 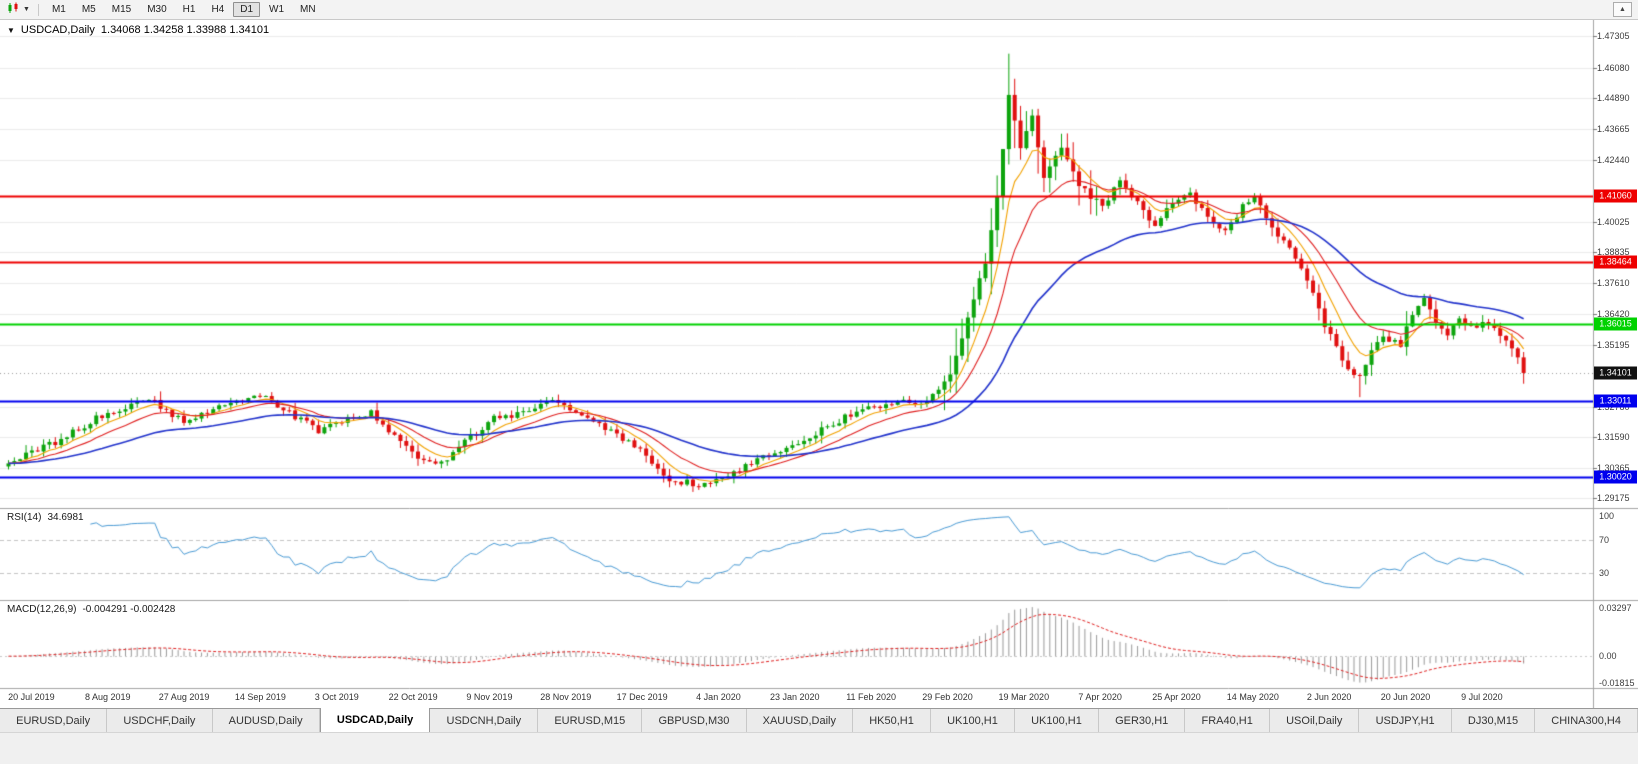 I want to click on chart-tab-usdchf-daily: USDCHF,Daily, so click(x=160, y=720).